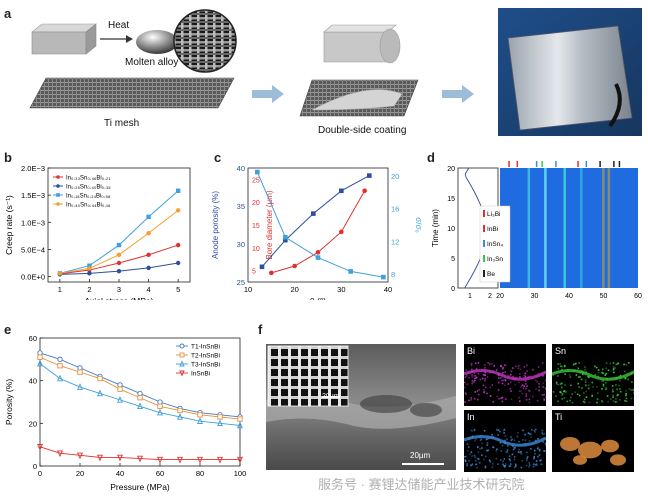 Image resolution: width=648 pixels, height=499 pixels. Describe the element at coordinates (88, 188) in the screenshot. I see `chart-b-legend-label: In₀.₂₅Sn₀.₄₀Bi₀.₃₅` at that location.